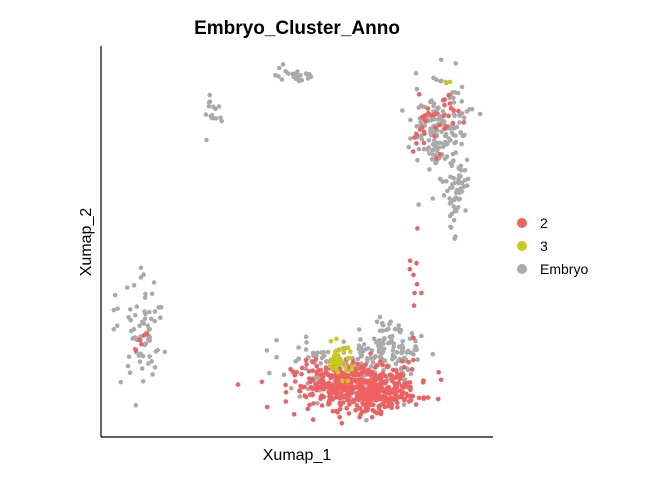 The width and height of the screenshot is (672, 480). Describe the element at coordinates (544, 223) in the screenshot. I see `legend-label-2: 2` at that location.